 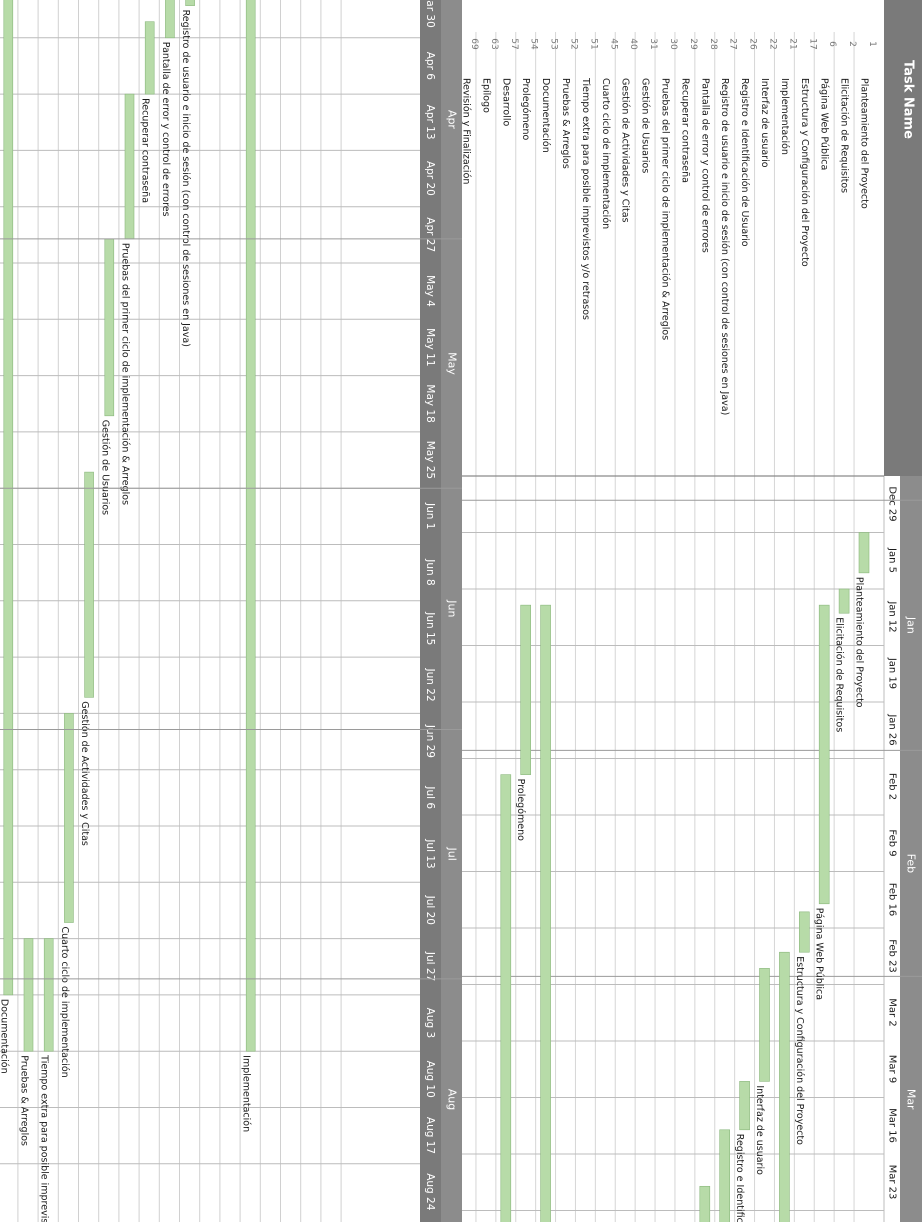 I want to click on bar-label-6: Página Web Pública, so click(x=819, y=954).